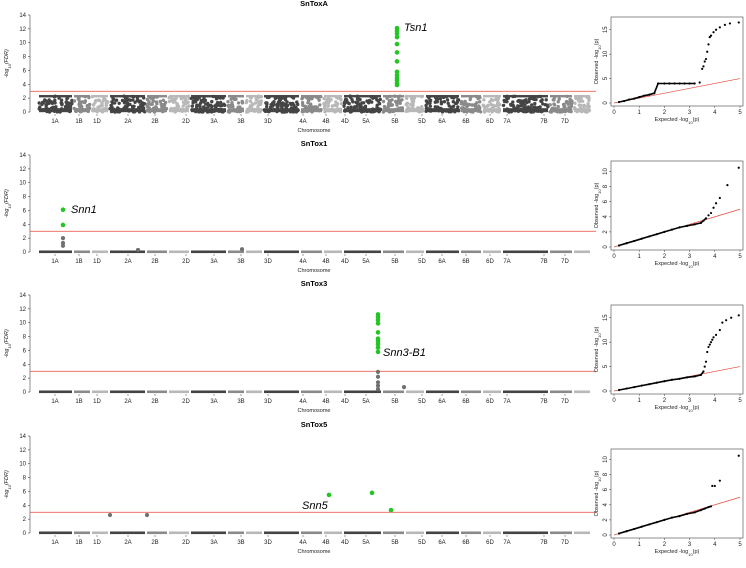  I want to click on x-tick-label: 7D, so click(565, 122).